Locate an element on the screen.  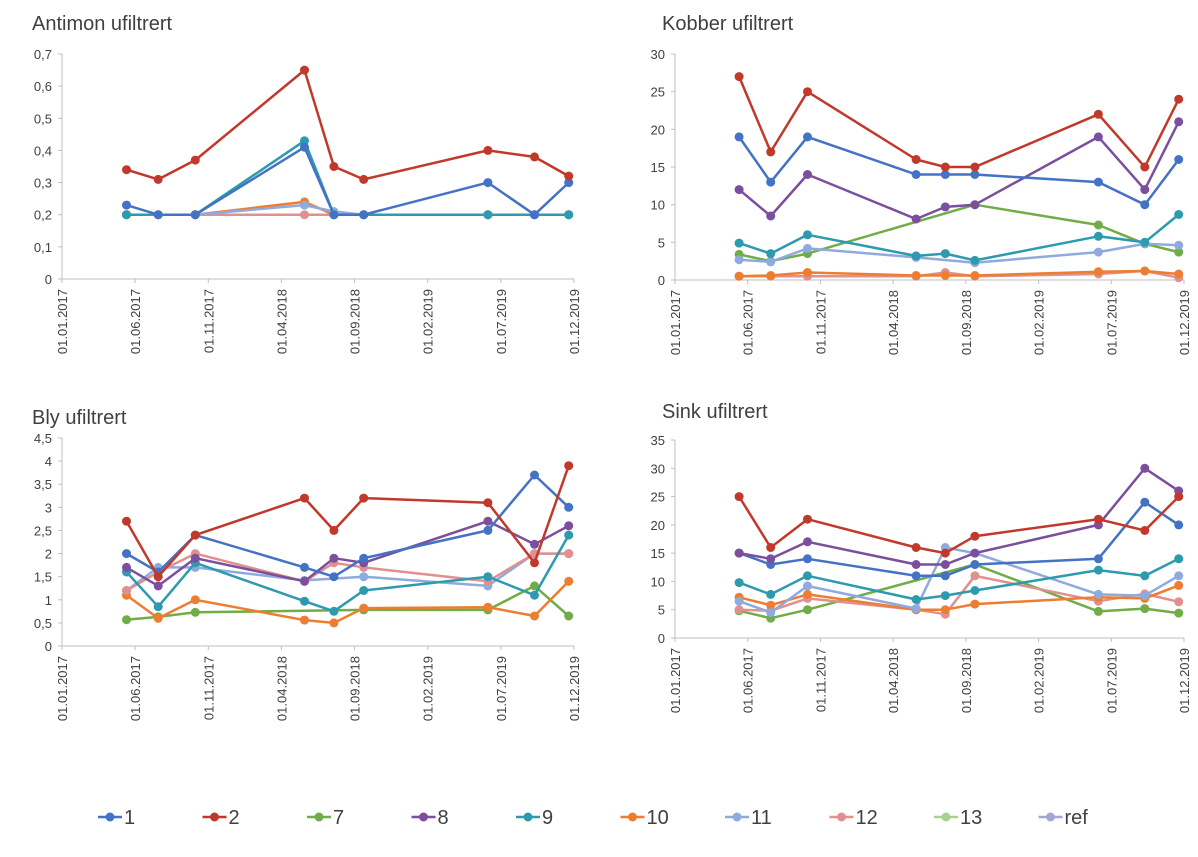
legend-item: 12 is located at coordinates (853, 818).